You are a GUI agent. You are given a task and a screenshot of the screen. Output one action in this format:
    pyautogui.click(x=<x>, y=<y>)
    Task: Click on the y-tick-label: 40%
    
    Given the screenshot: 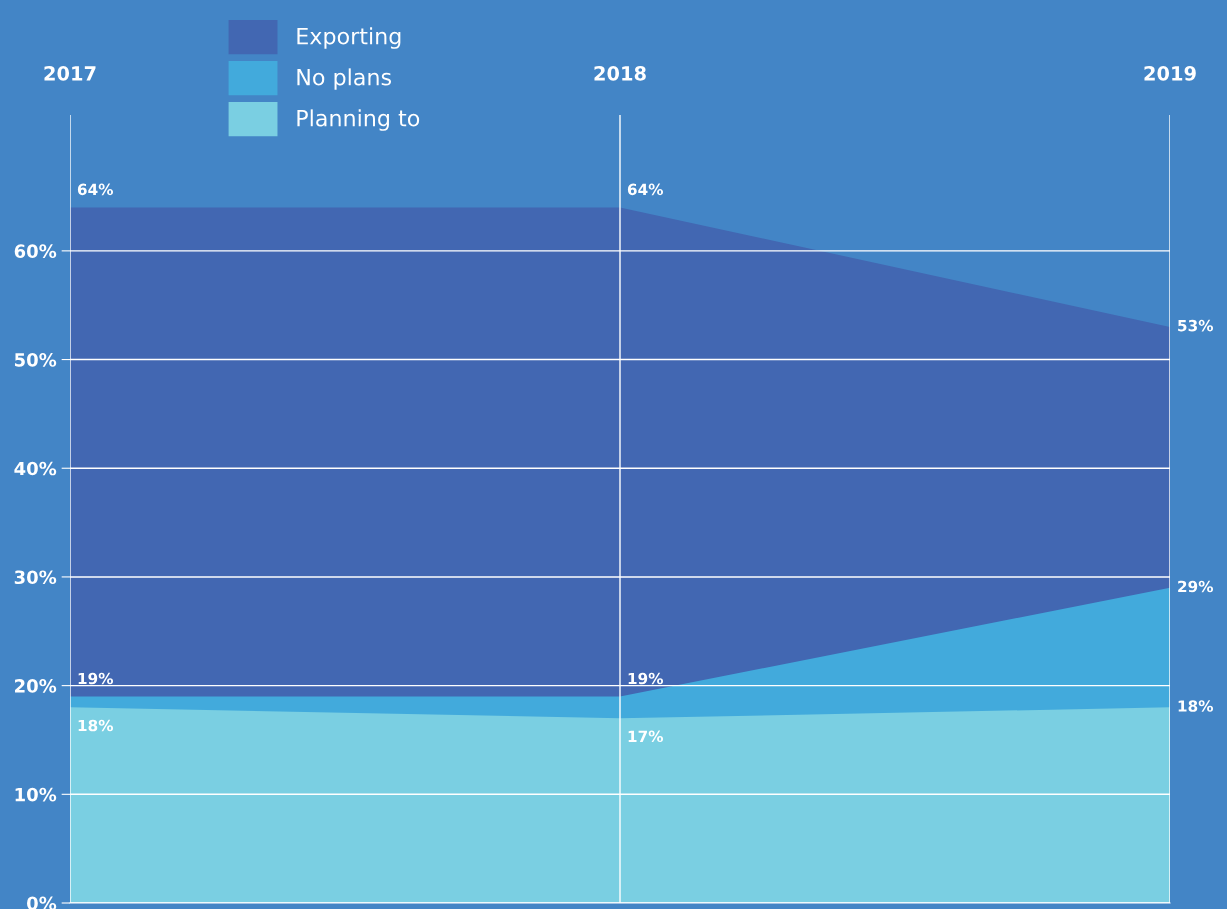 What is the action you would take?
    pyautogui.click(x=35, y=468)
    